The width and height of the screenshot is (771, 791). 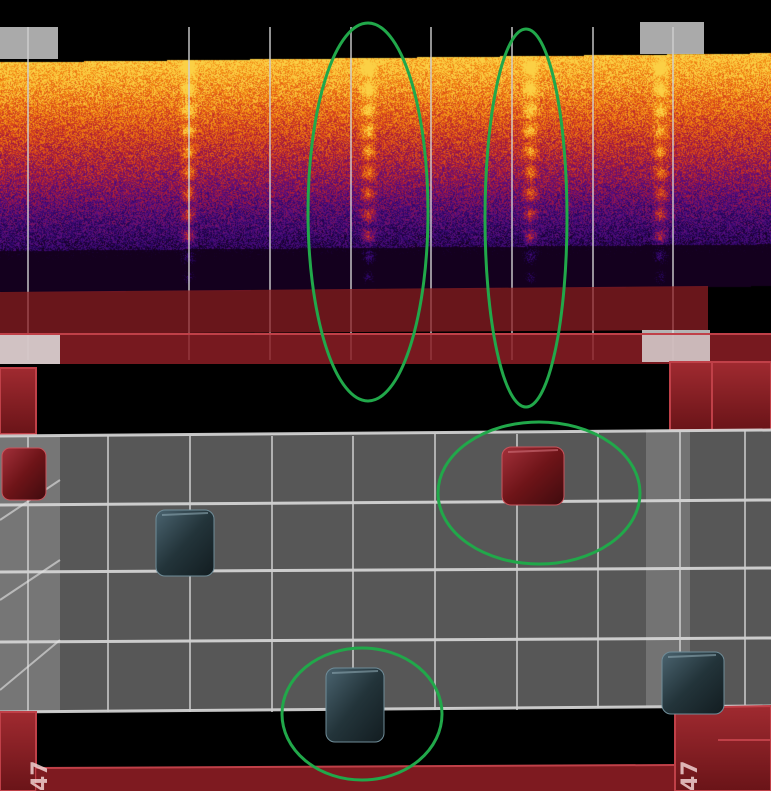 What do you see at coordinates (355, 705) in the screenshot?
I see `dark-cube-marker-bottom` at bounding box center [355, 705].